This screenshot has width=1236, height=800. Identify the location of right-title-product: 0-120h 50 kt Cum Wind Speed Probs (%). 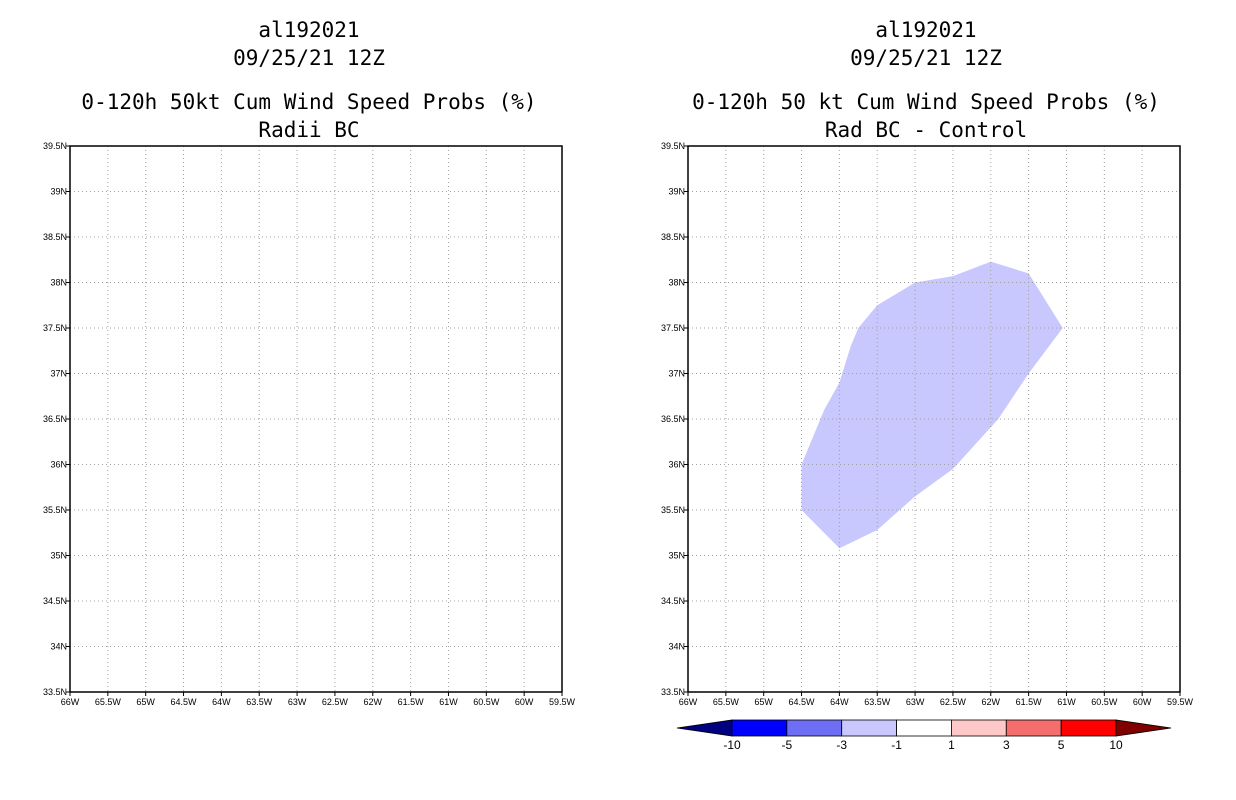
(926, 102).